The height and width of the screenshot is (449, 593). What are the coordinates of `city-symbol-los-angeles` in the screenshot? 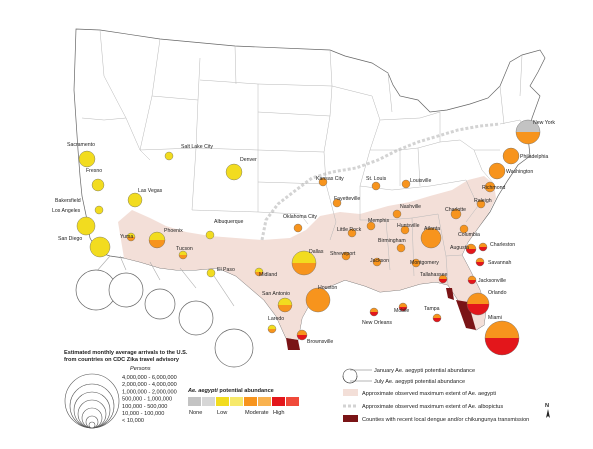 It's located at (86, 226).